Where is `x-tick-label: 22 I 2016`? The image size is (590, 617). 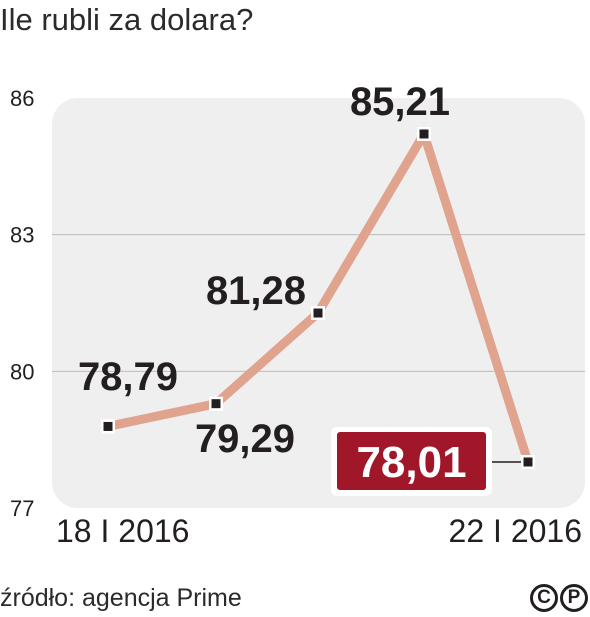 x-tick-label: 22 I 2016 is located at coordinates (515, 531).